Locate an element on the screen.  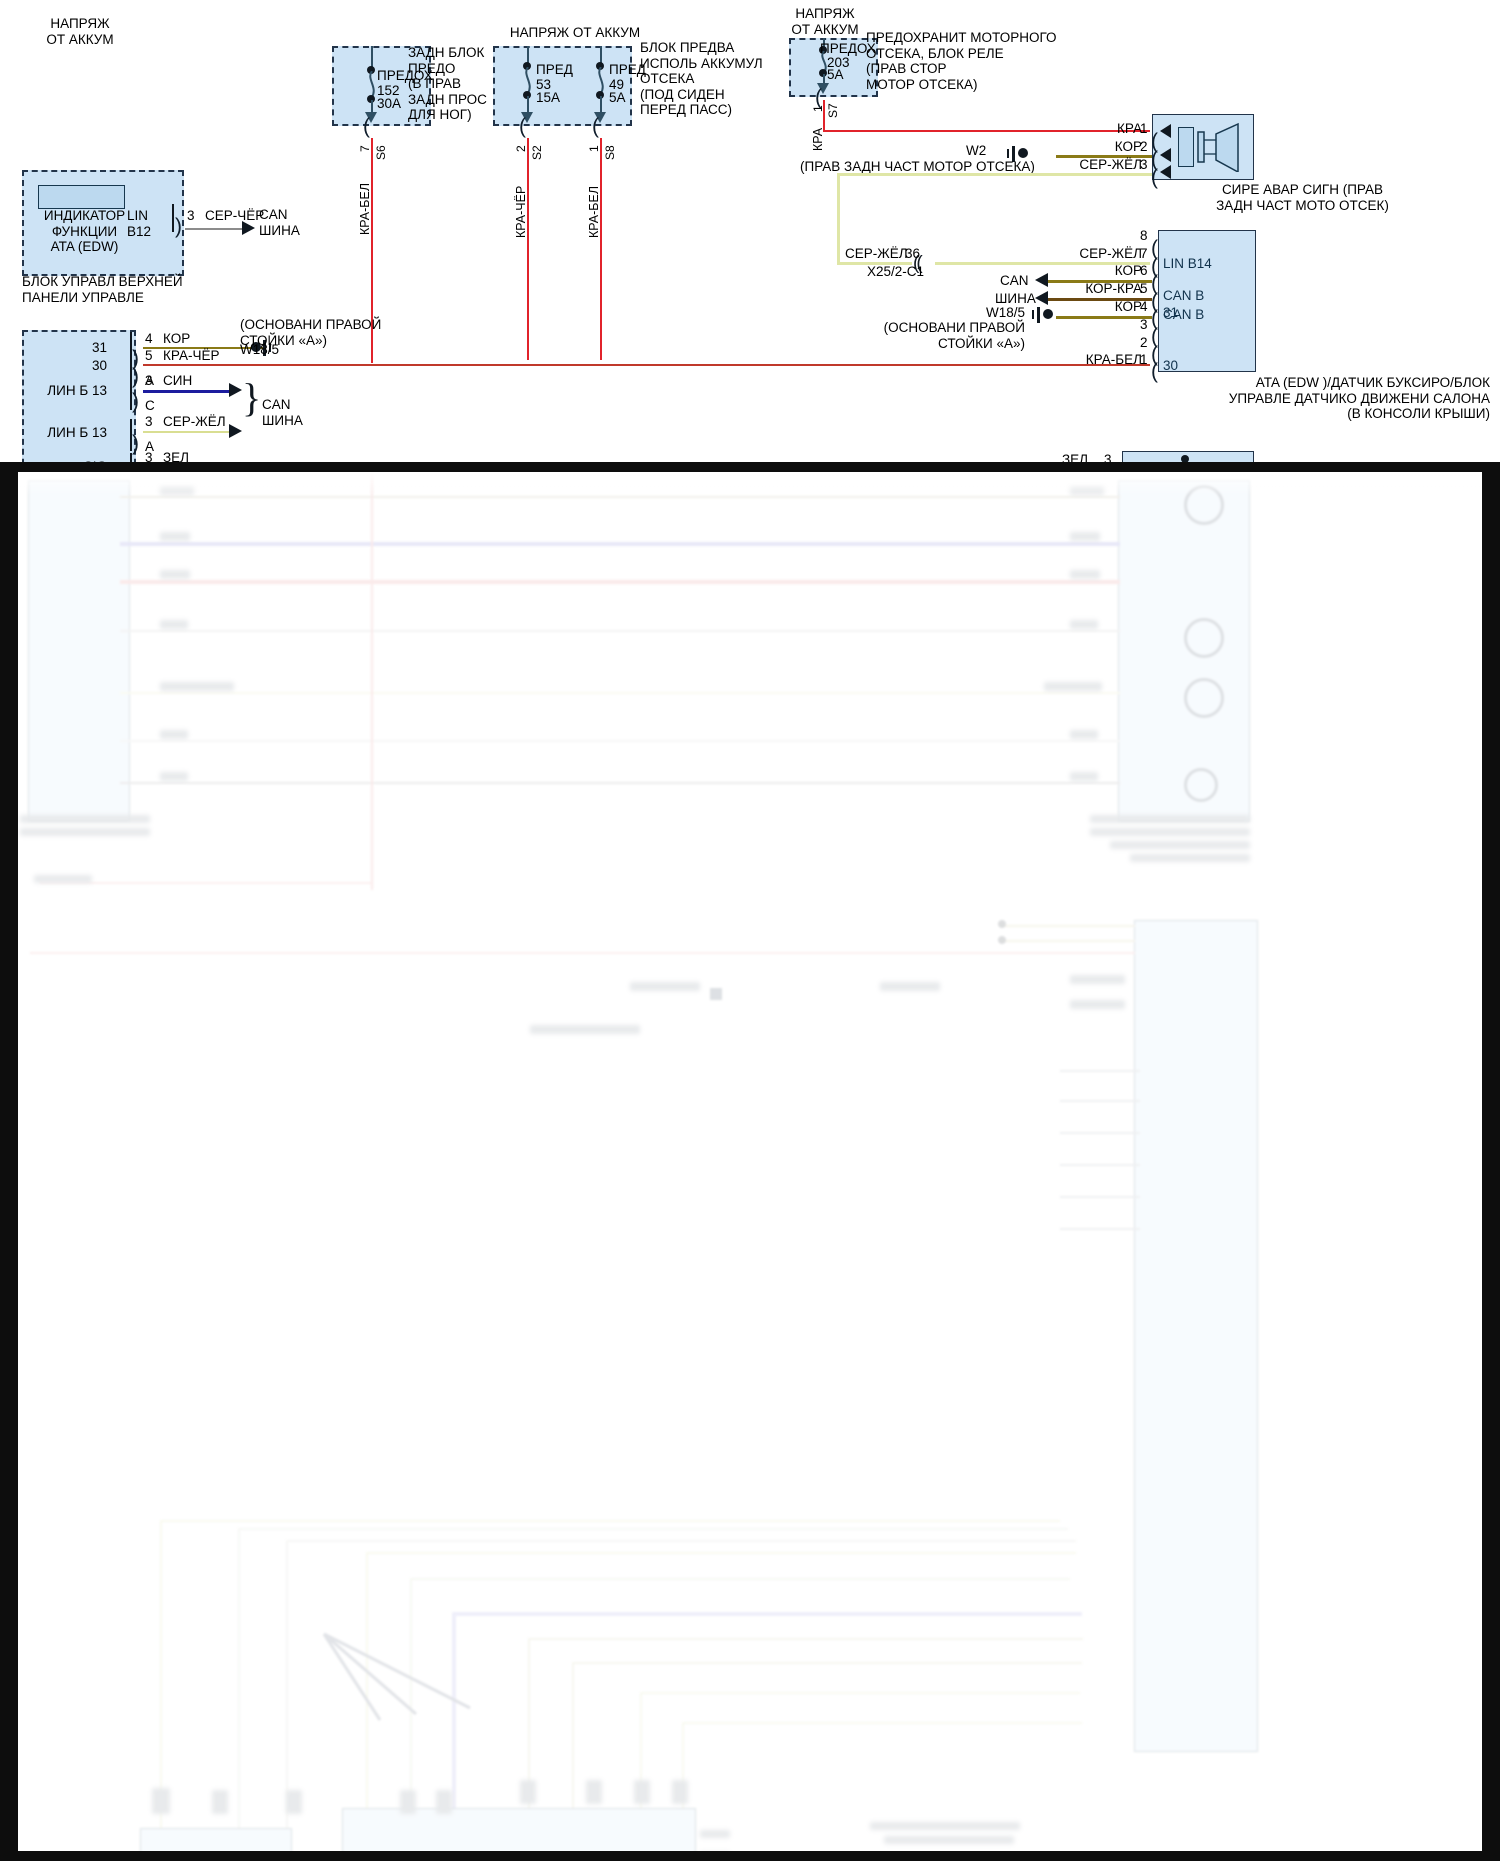
pin-label-3-right-bottom: 3 is located at coordinates (1108, 459).